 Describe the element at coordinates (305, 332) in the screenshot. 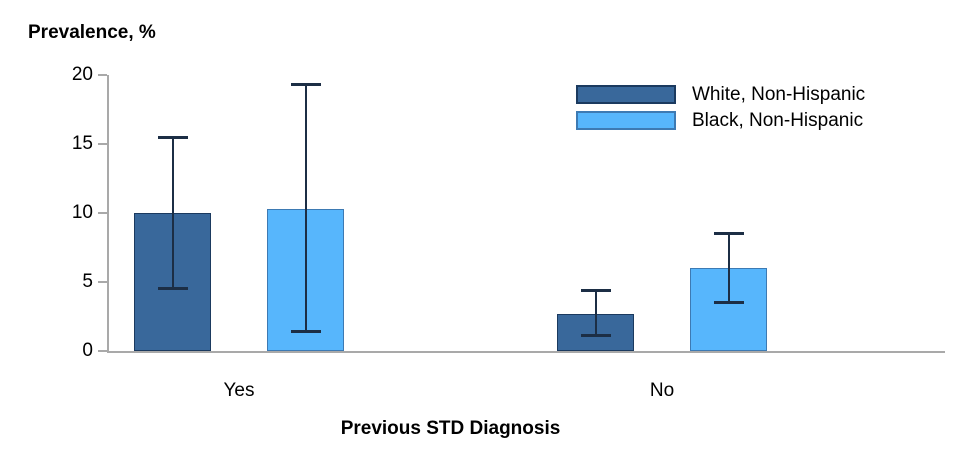

I see `error-cap-bottom-black-non-hispanic-yes` at that location.